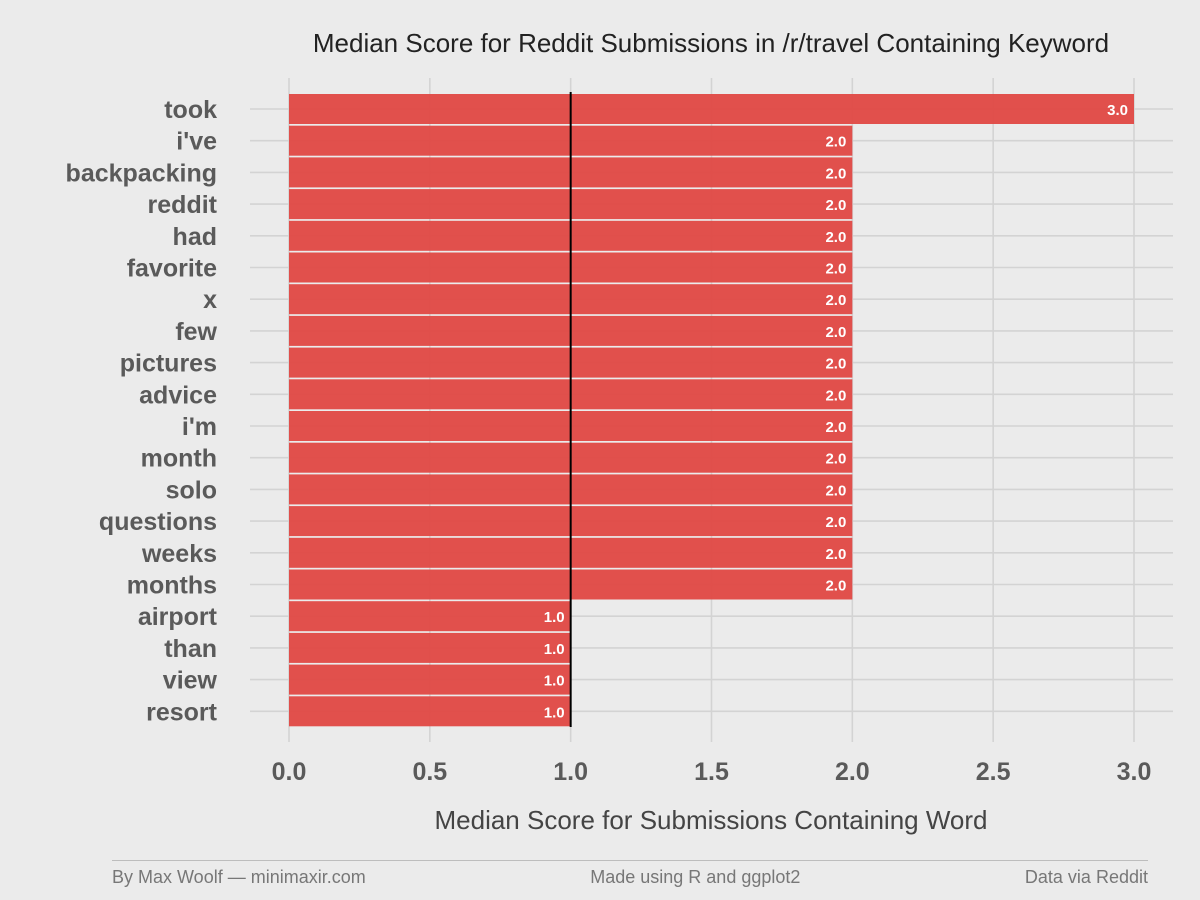 The image size is (1200, 900). I want to click on y-tick-label: pictures, so click(168, 364).